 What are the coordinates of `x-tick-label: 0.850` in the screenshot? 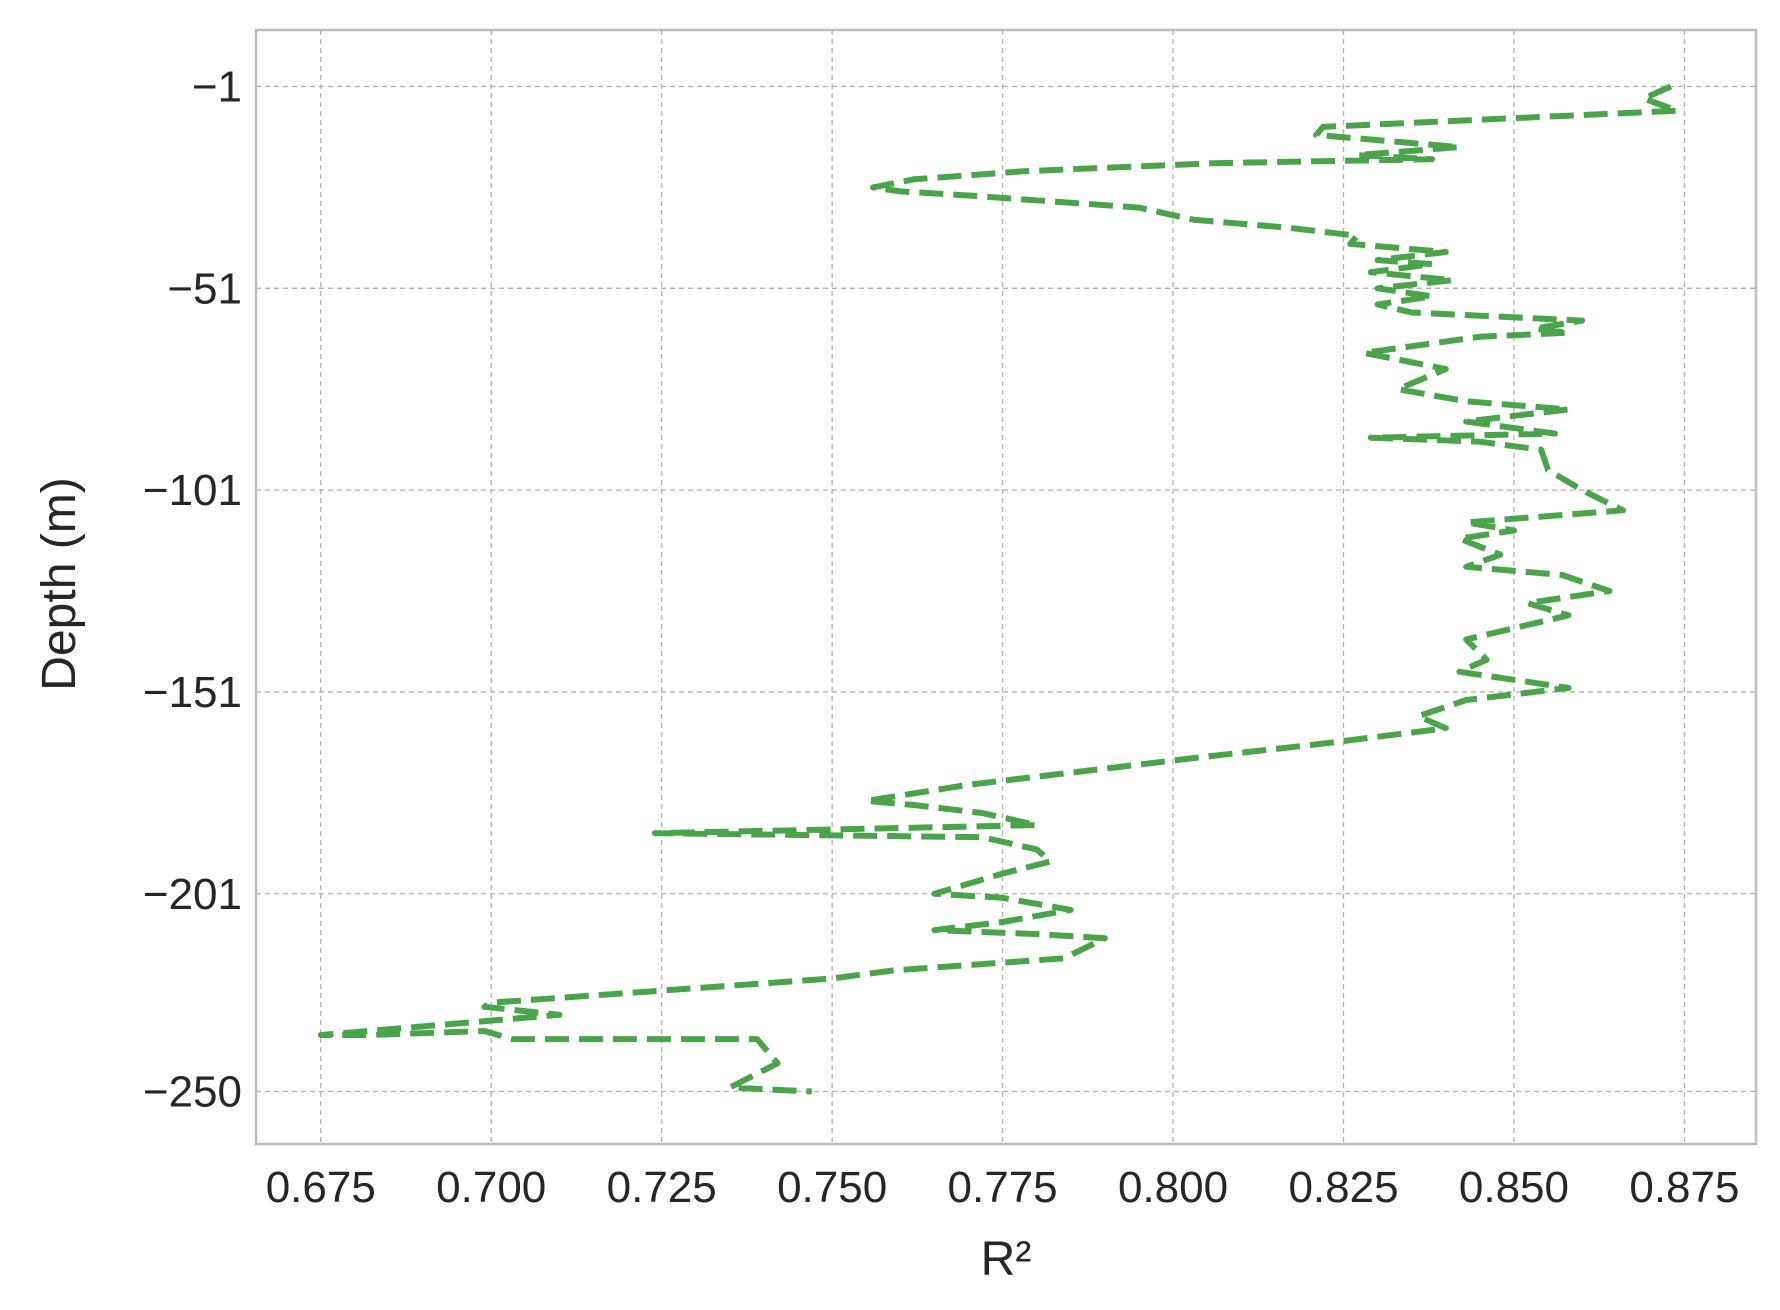 It's located at (1514, 1187).